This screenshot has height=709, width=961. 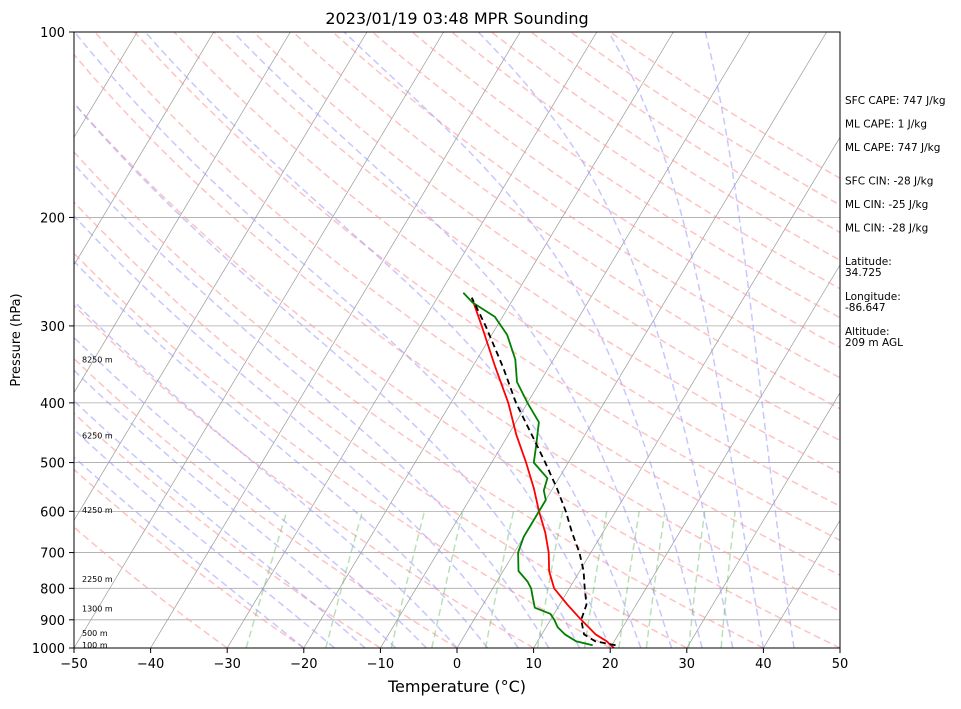 I want to click on x-tick-label: 50, so click(x=840, y=664).